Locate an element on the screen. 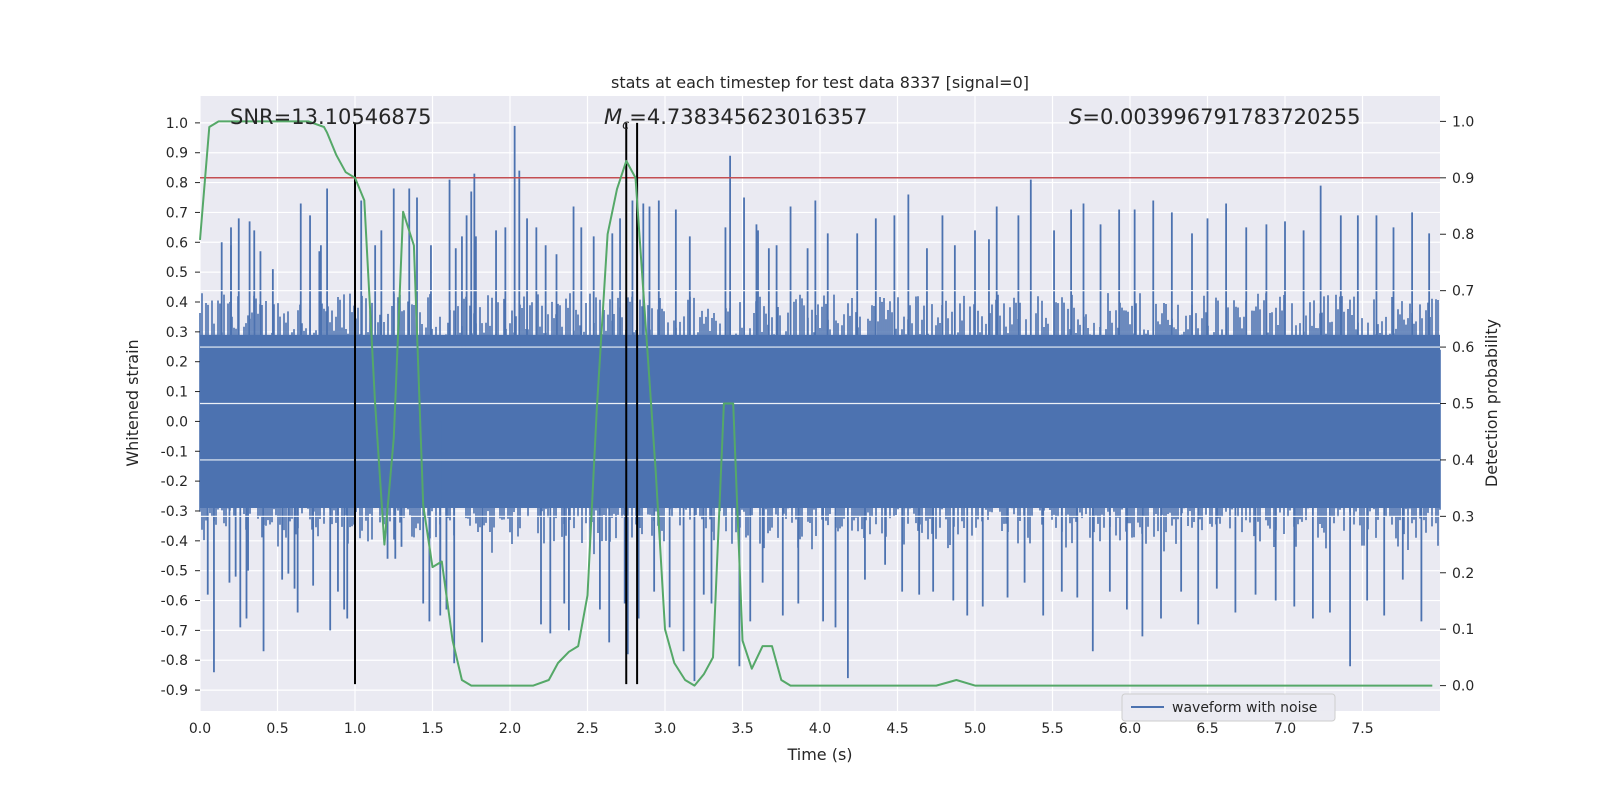 Image resolution: width=1600 pixels, height=800 pixels. legend-label: waveform with noise is located at coordinates (1244, 708).